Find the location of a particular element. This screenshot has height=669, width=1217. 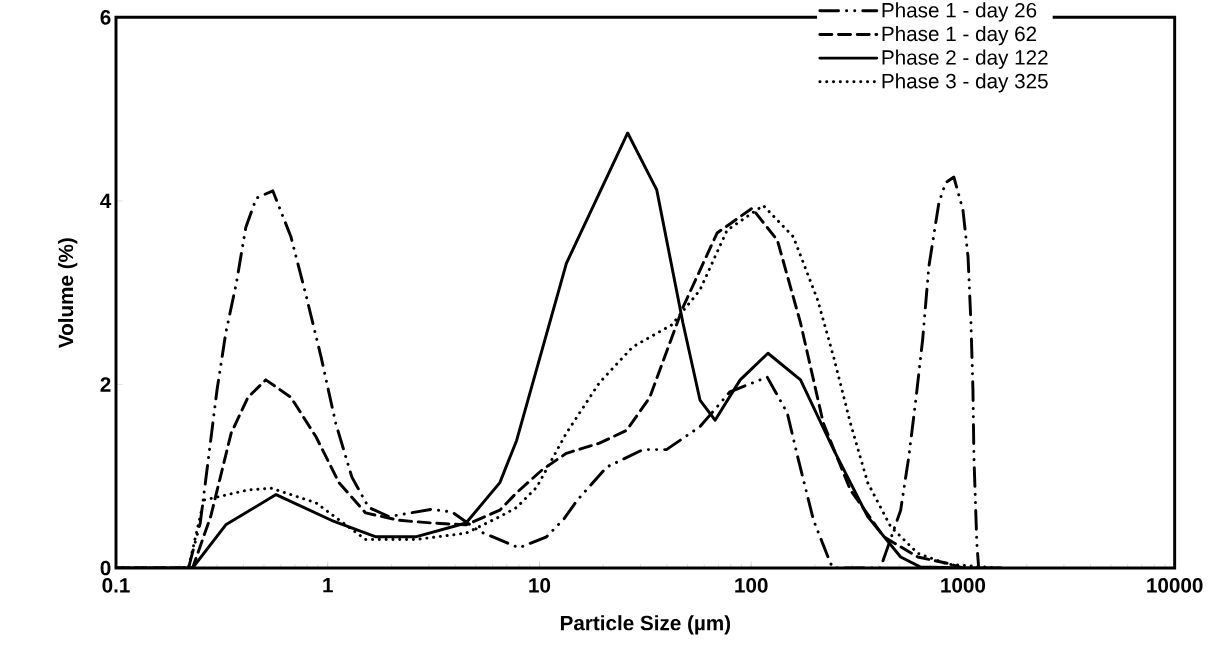

legend-label: Phase 1 - day 26 is located at coordinates (959, 12).